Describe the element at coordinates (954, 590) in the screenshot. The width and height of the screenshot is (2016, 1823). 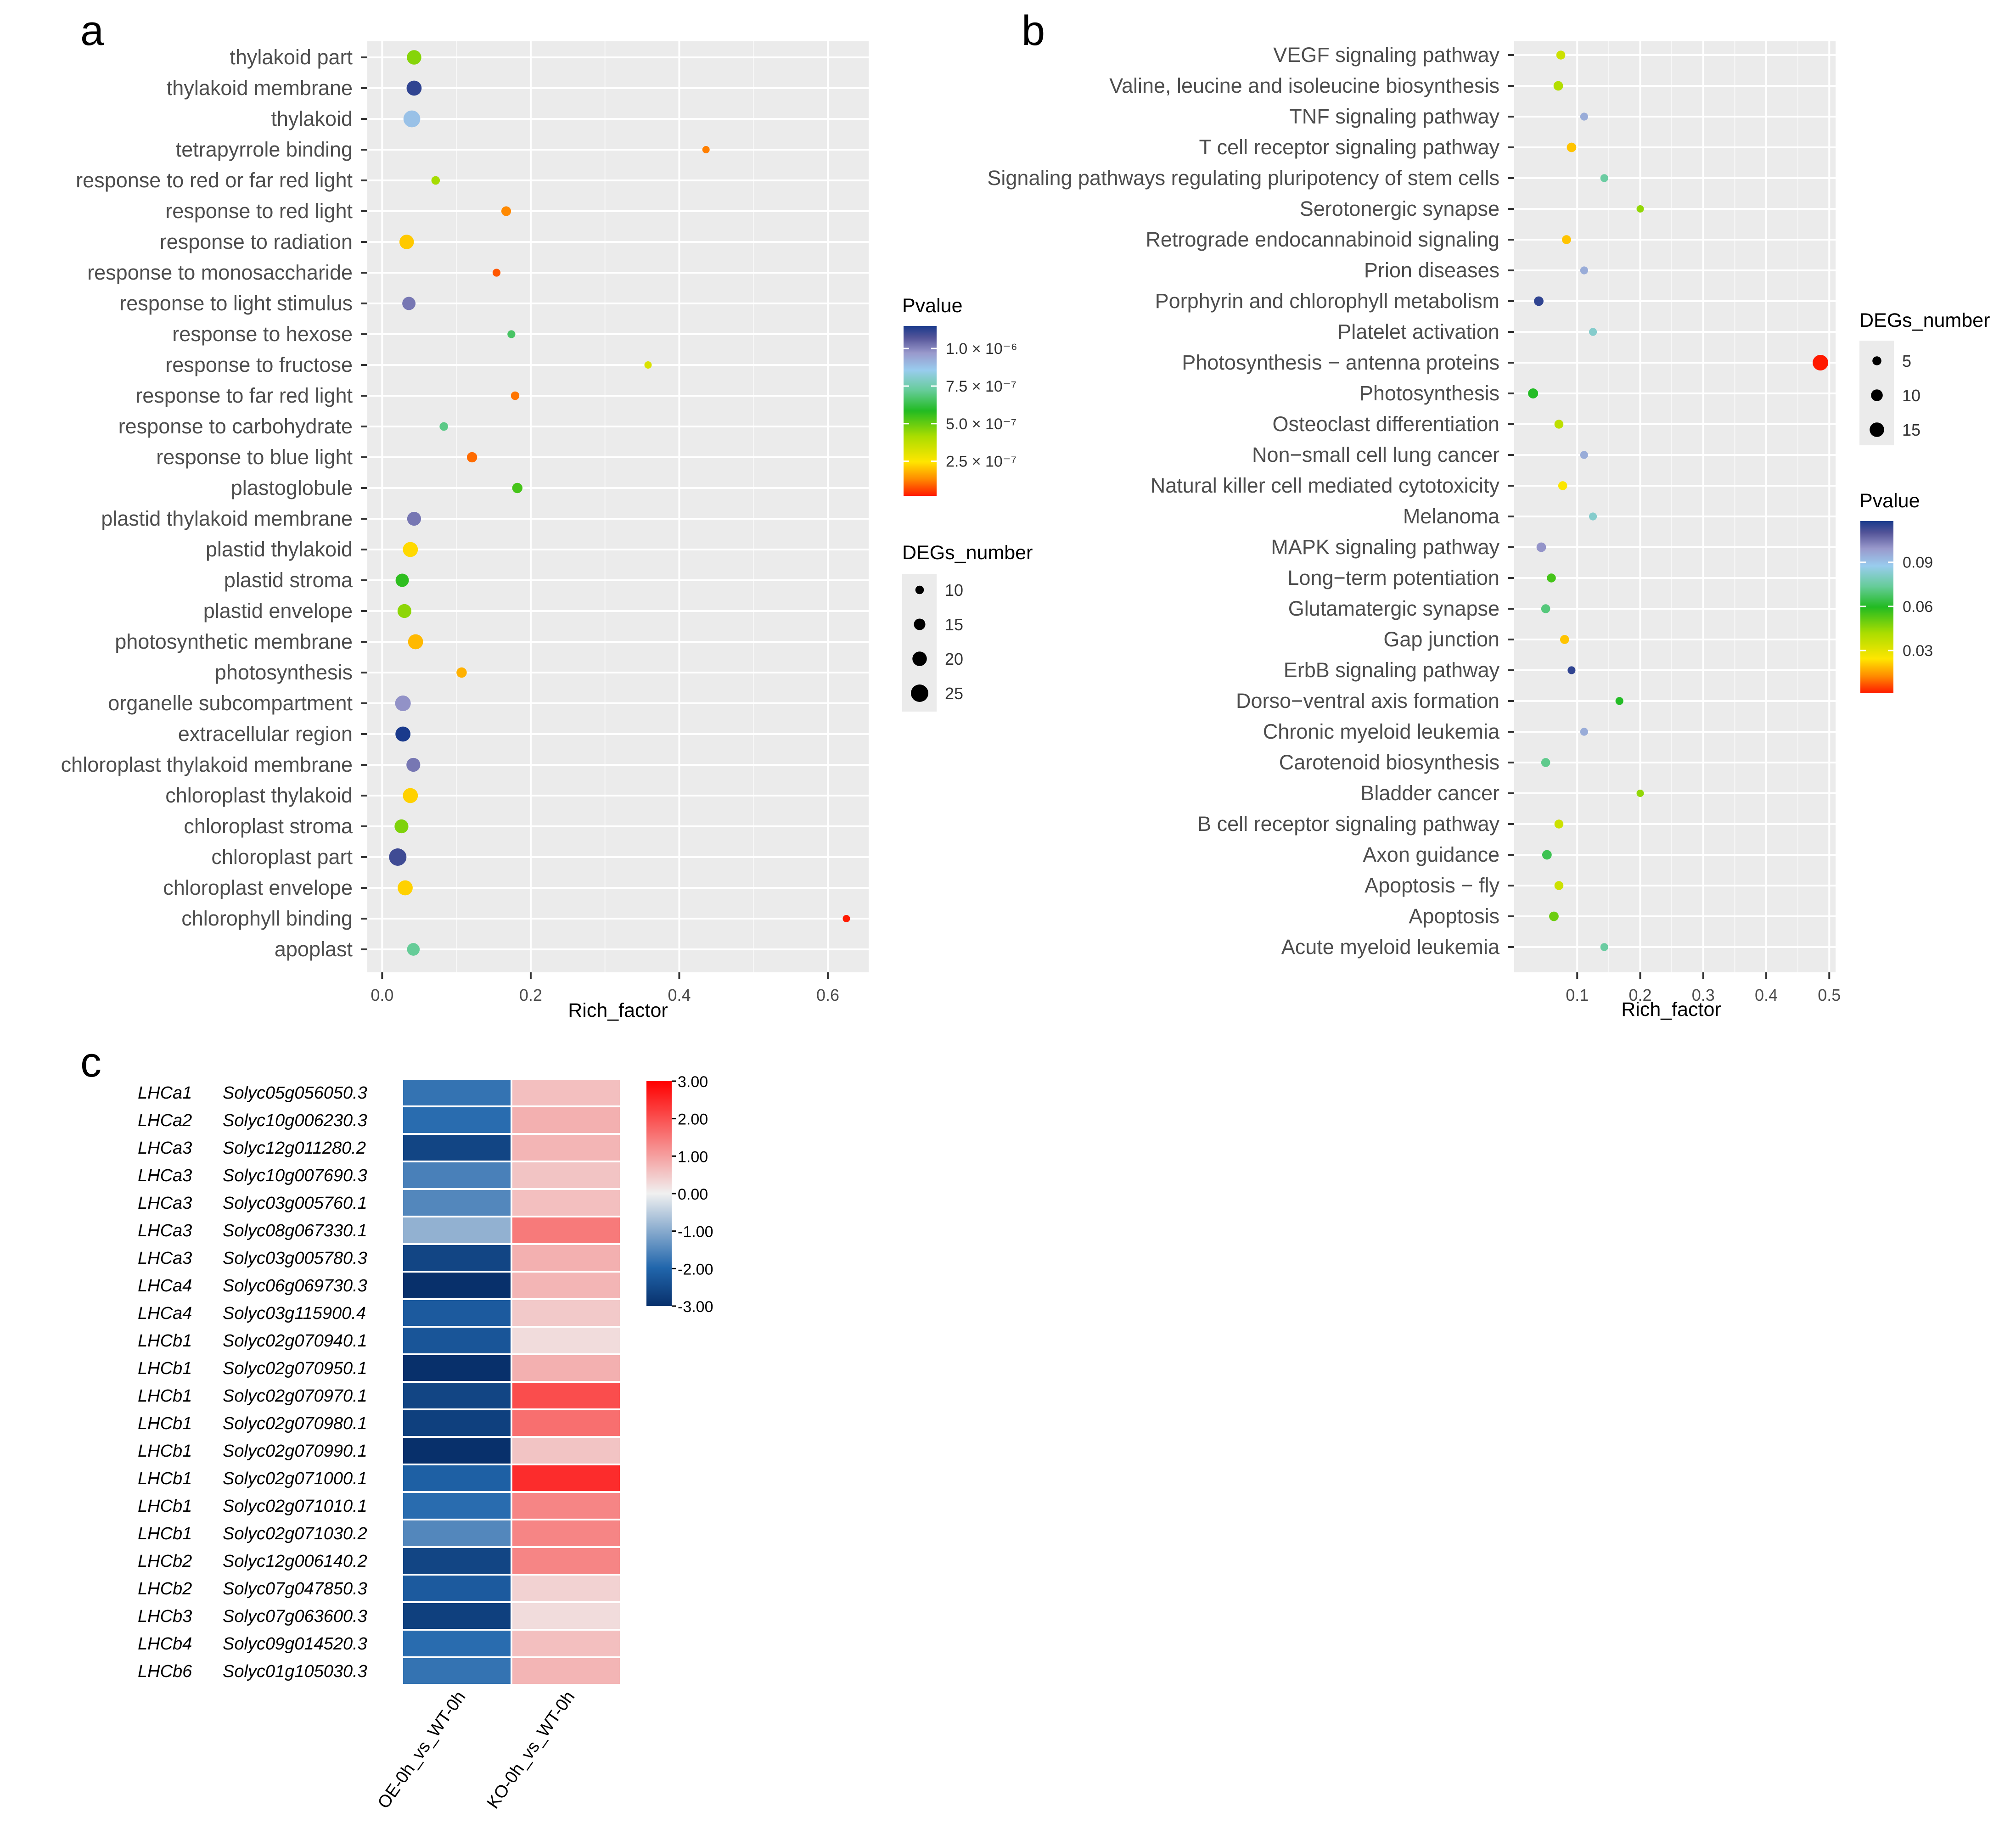
I see `size-legend-label: 10` at that location.